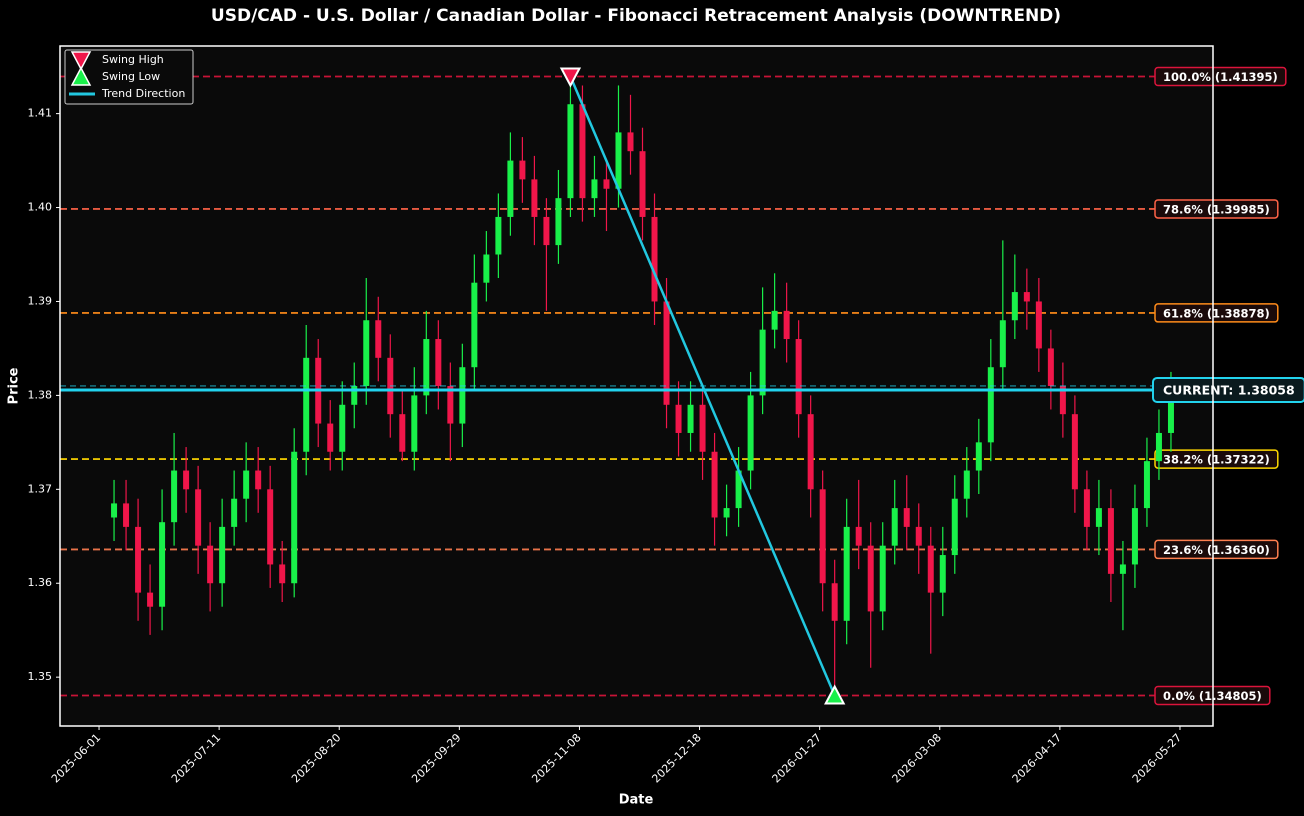 This screenshot has height=816, width=1304. What do you see at coordinates (40, 488) in the screenshot?
I see `y-tick-label: 1.37` at bounding box center [40, 488].